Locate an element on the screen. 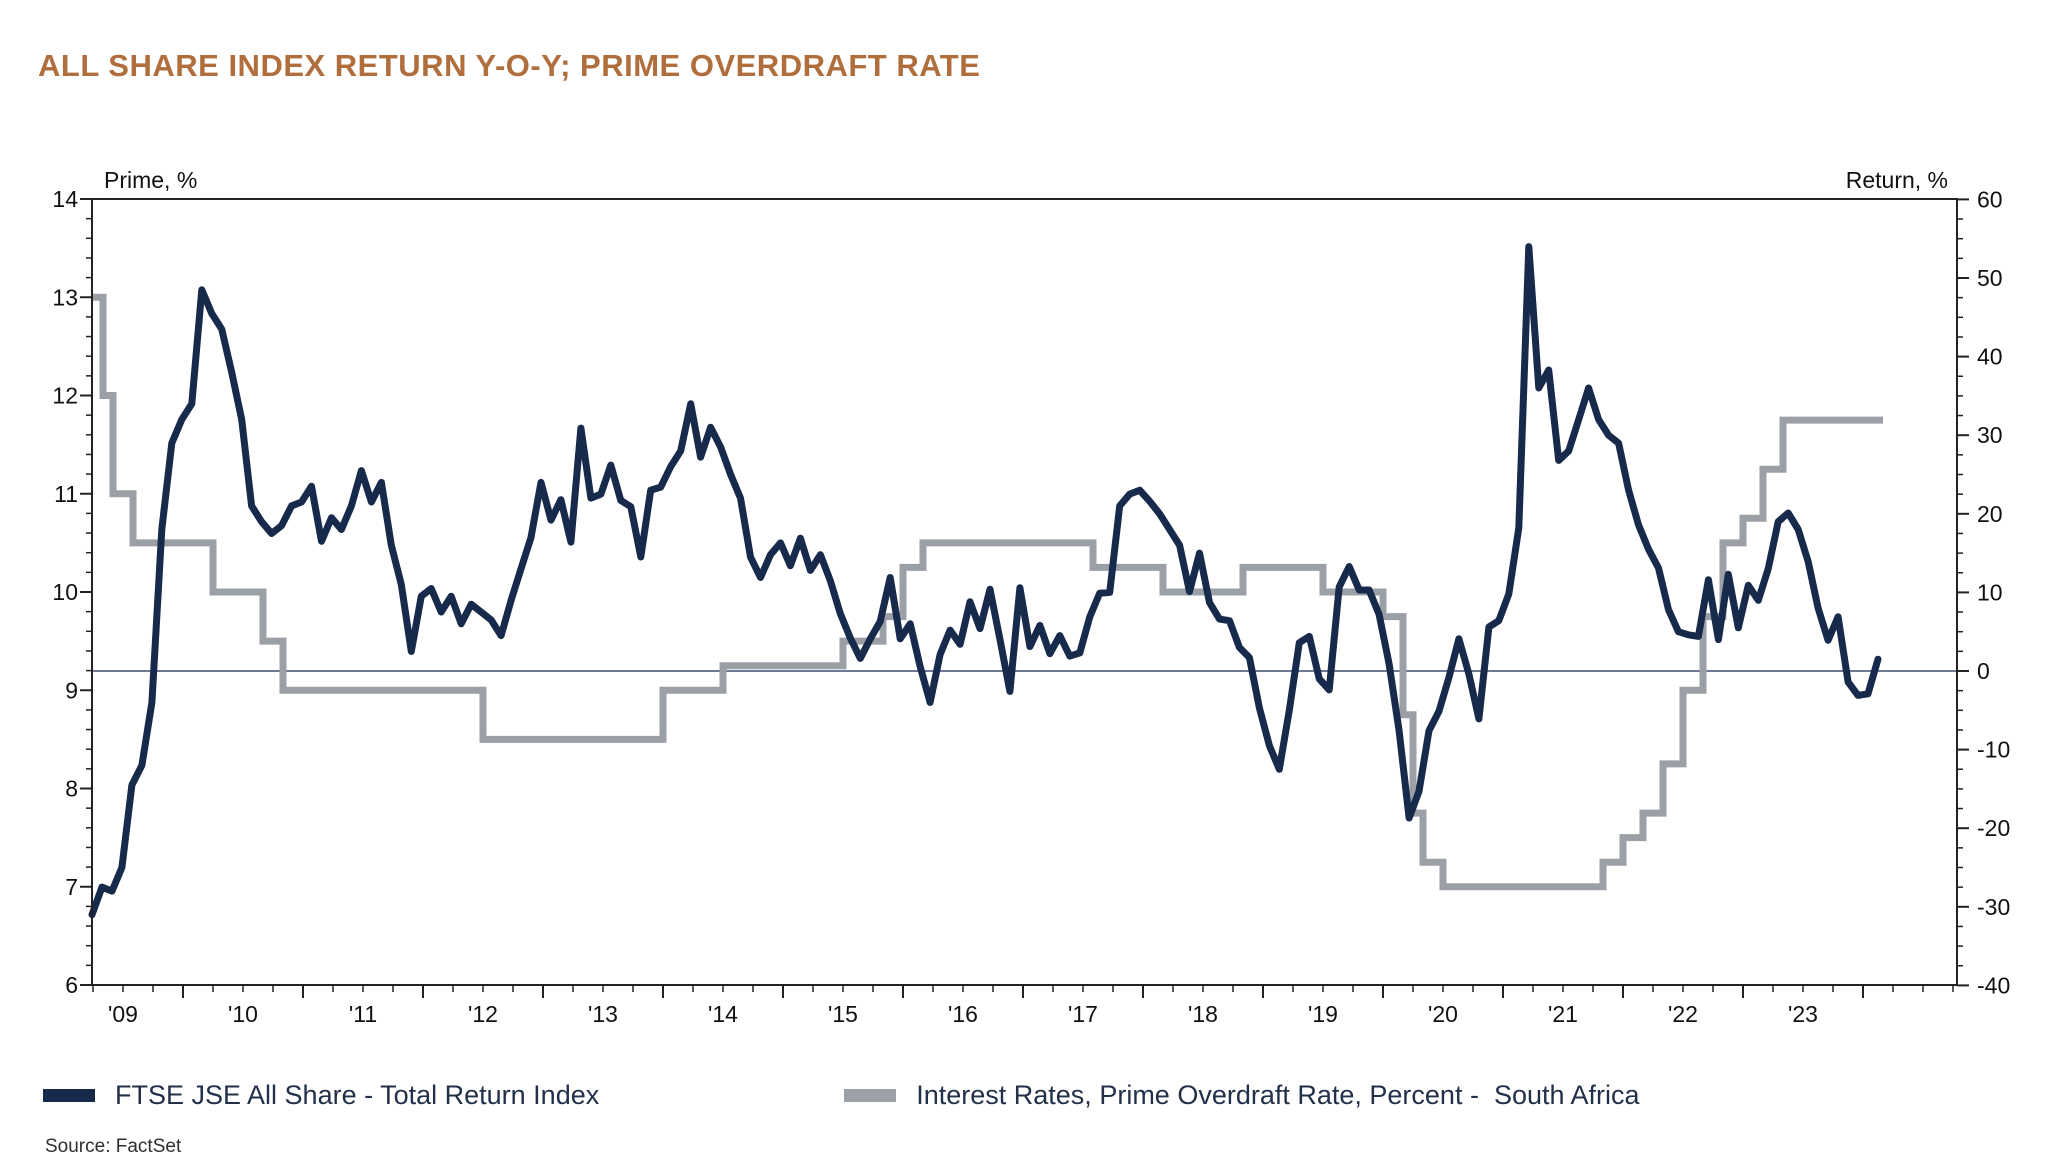  svg-text: '10 is located at coordinates (243, 1014).